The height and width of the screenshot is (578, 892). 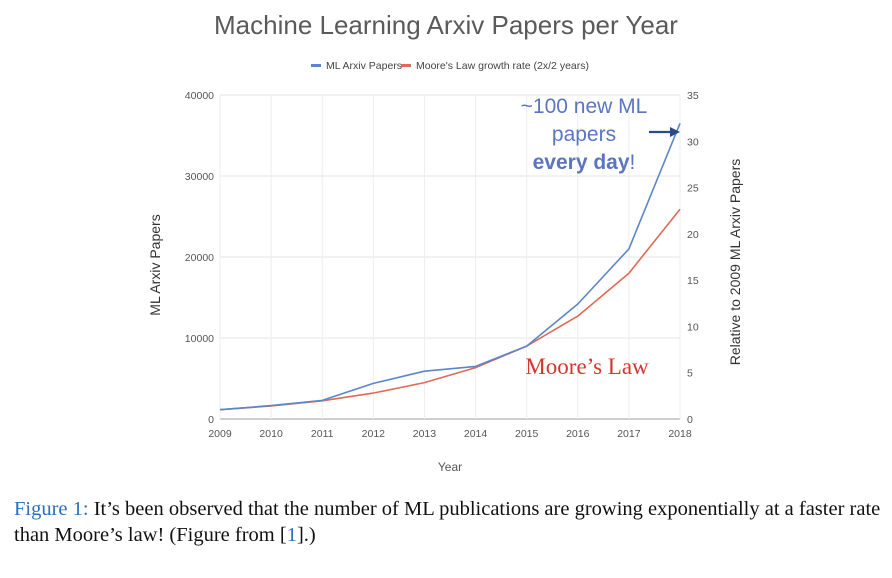 I want to click on x-tick-label: 2014, so click(x=476, y=434).